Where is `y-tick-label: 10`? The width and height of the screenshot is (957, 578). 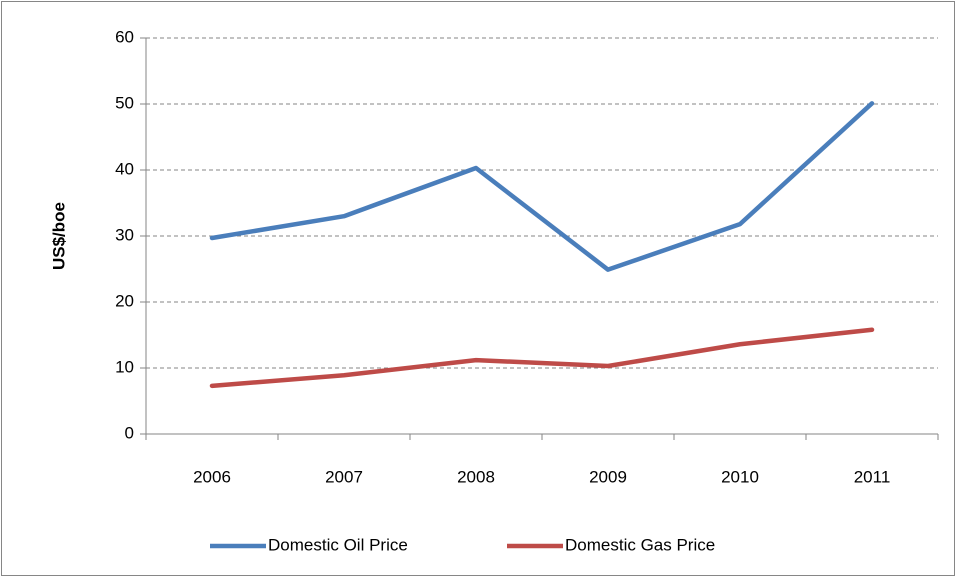 y-tick-label: 10 is located at coordinates (124, 366).